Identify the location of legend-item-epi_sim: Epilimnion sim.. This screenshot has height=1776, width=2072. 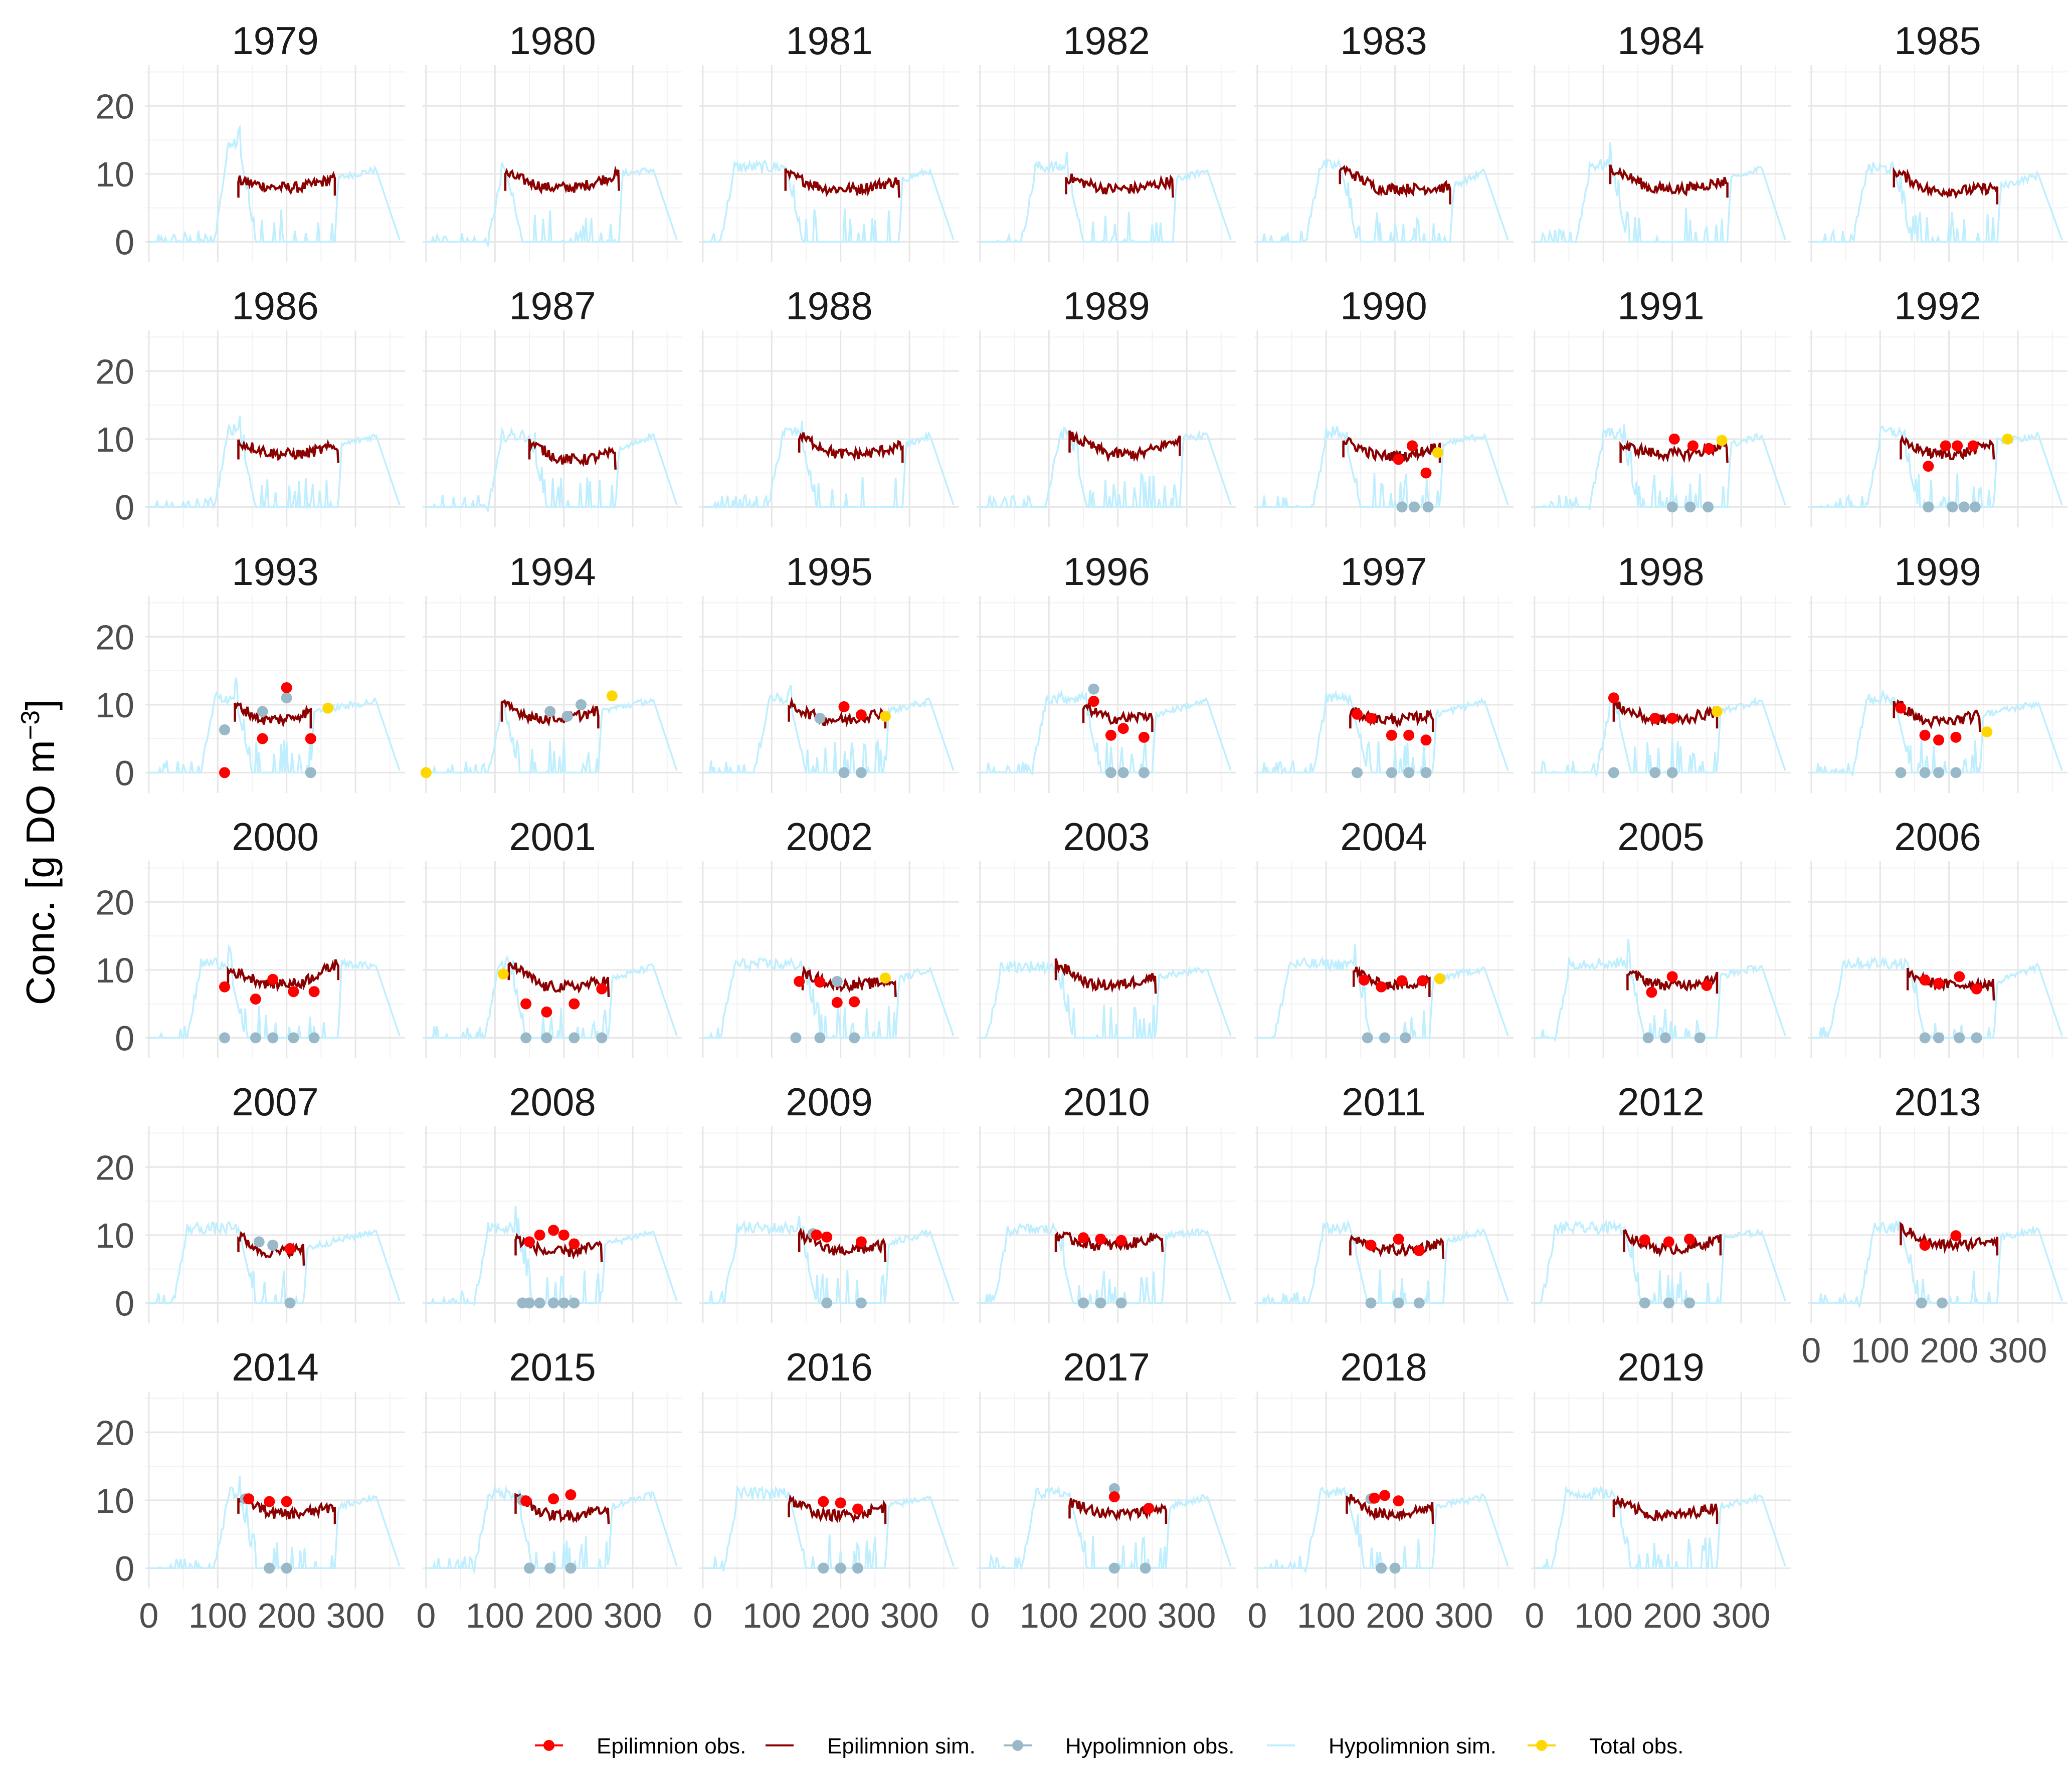
(871, 1746).